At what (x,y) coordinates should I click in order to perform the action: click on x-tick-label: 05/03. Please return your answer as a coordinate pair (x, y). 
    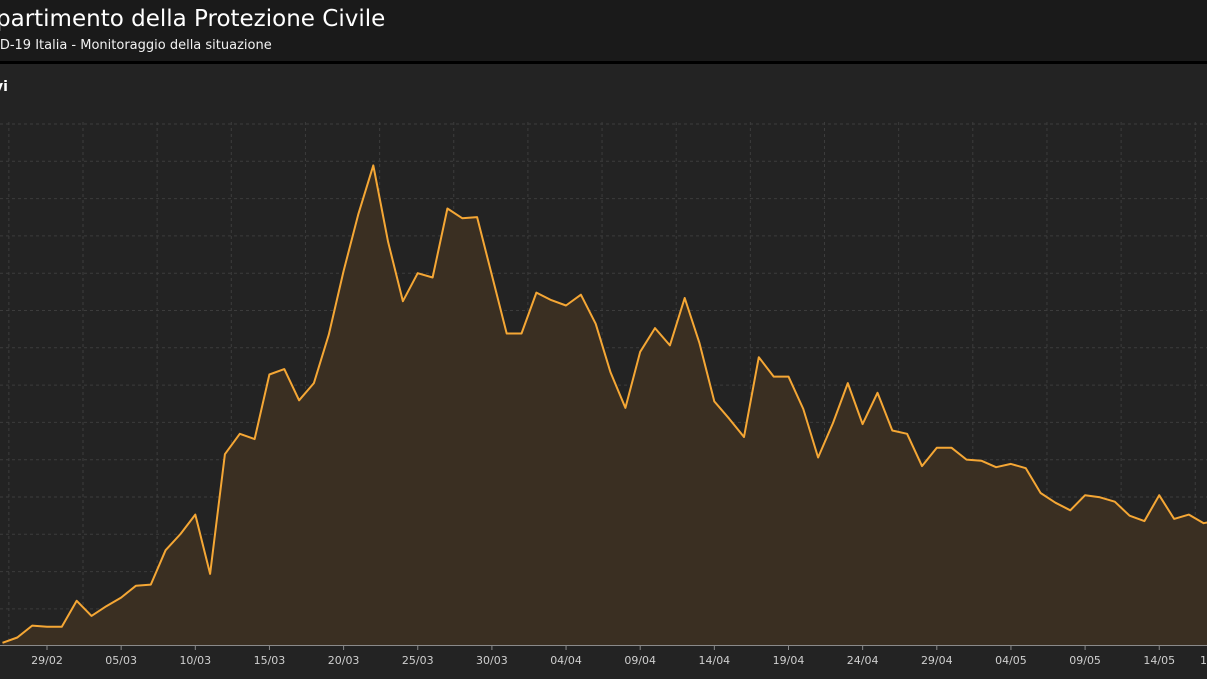
    Looking at the image, I should click on (121, 660).